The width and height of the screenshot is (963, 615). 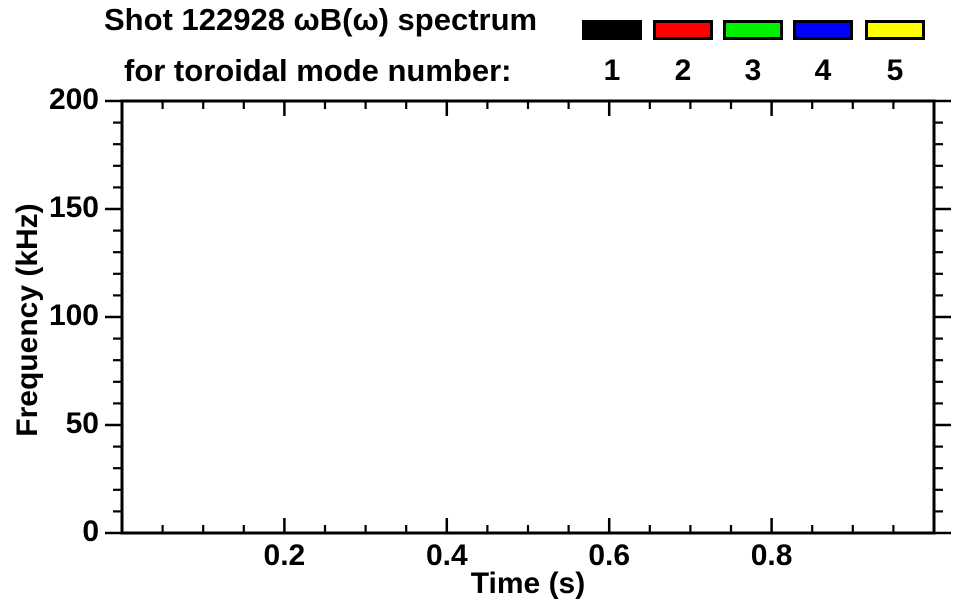 What do you see at coordinates (823, 70) in the screenshot?
I see `legend-label-mode-4: 4` at bounding box center [823, 70].